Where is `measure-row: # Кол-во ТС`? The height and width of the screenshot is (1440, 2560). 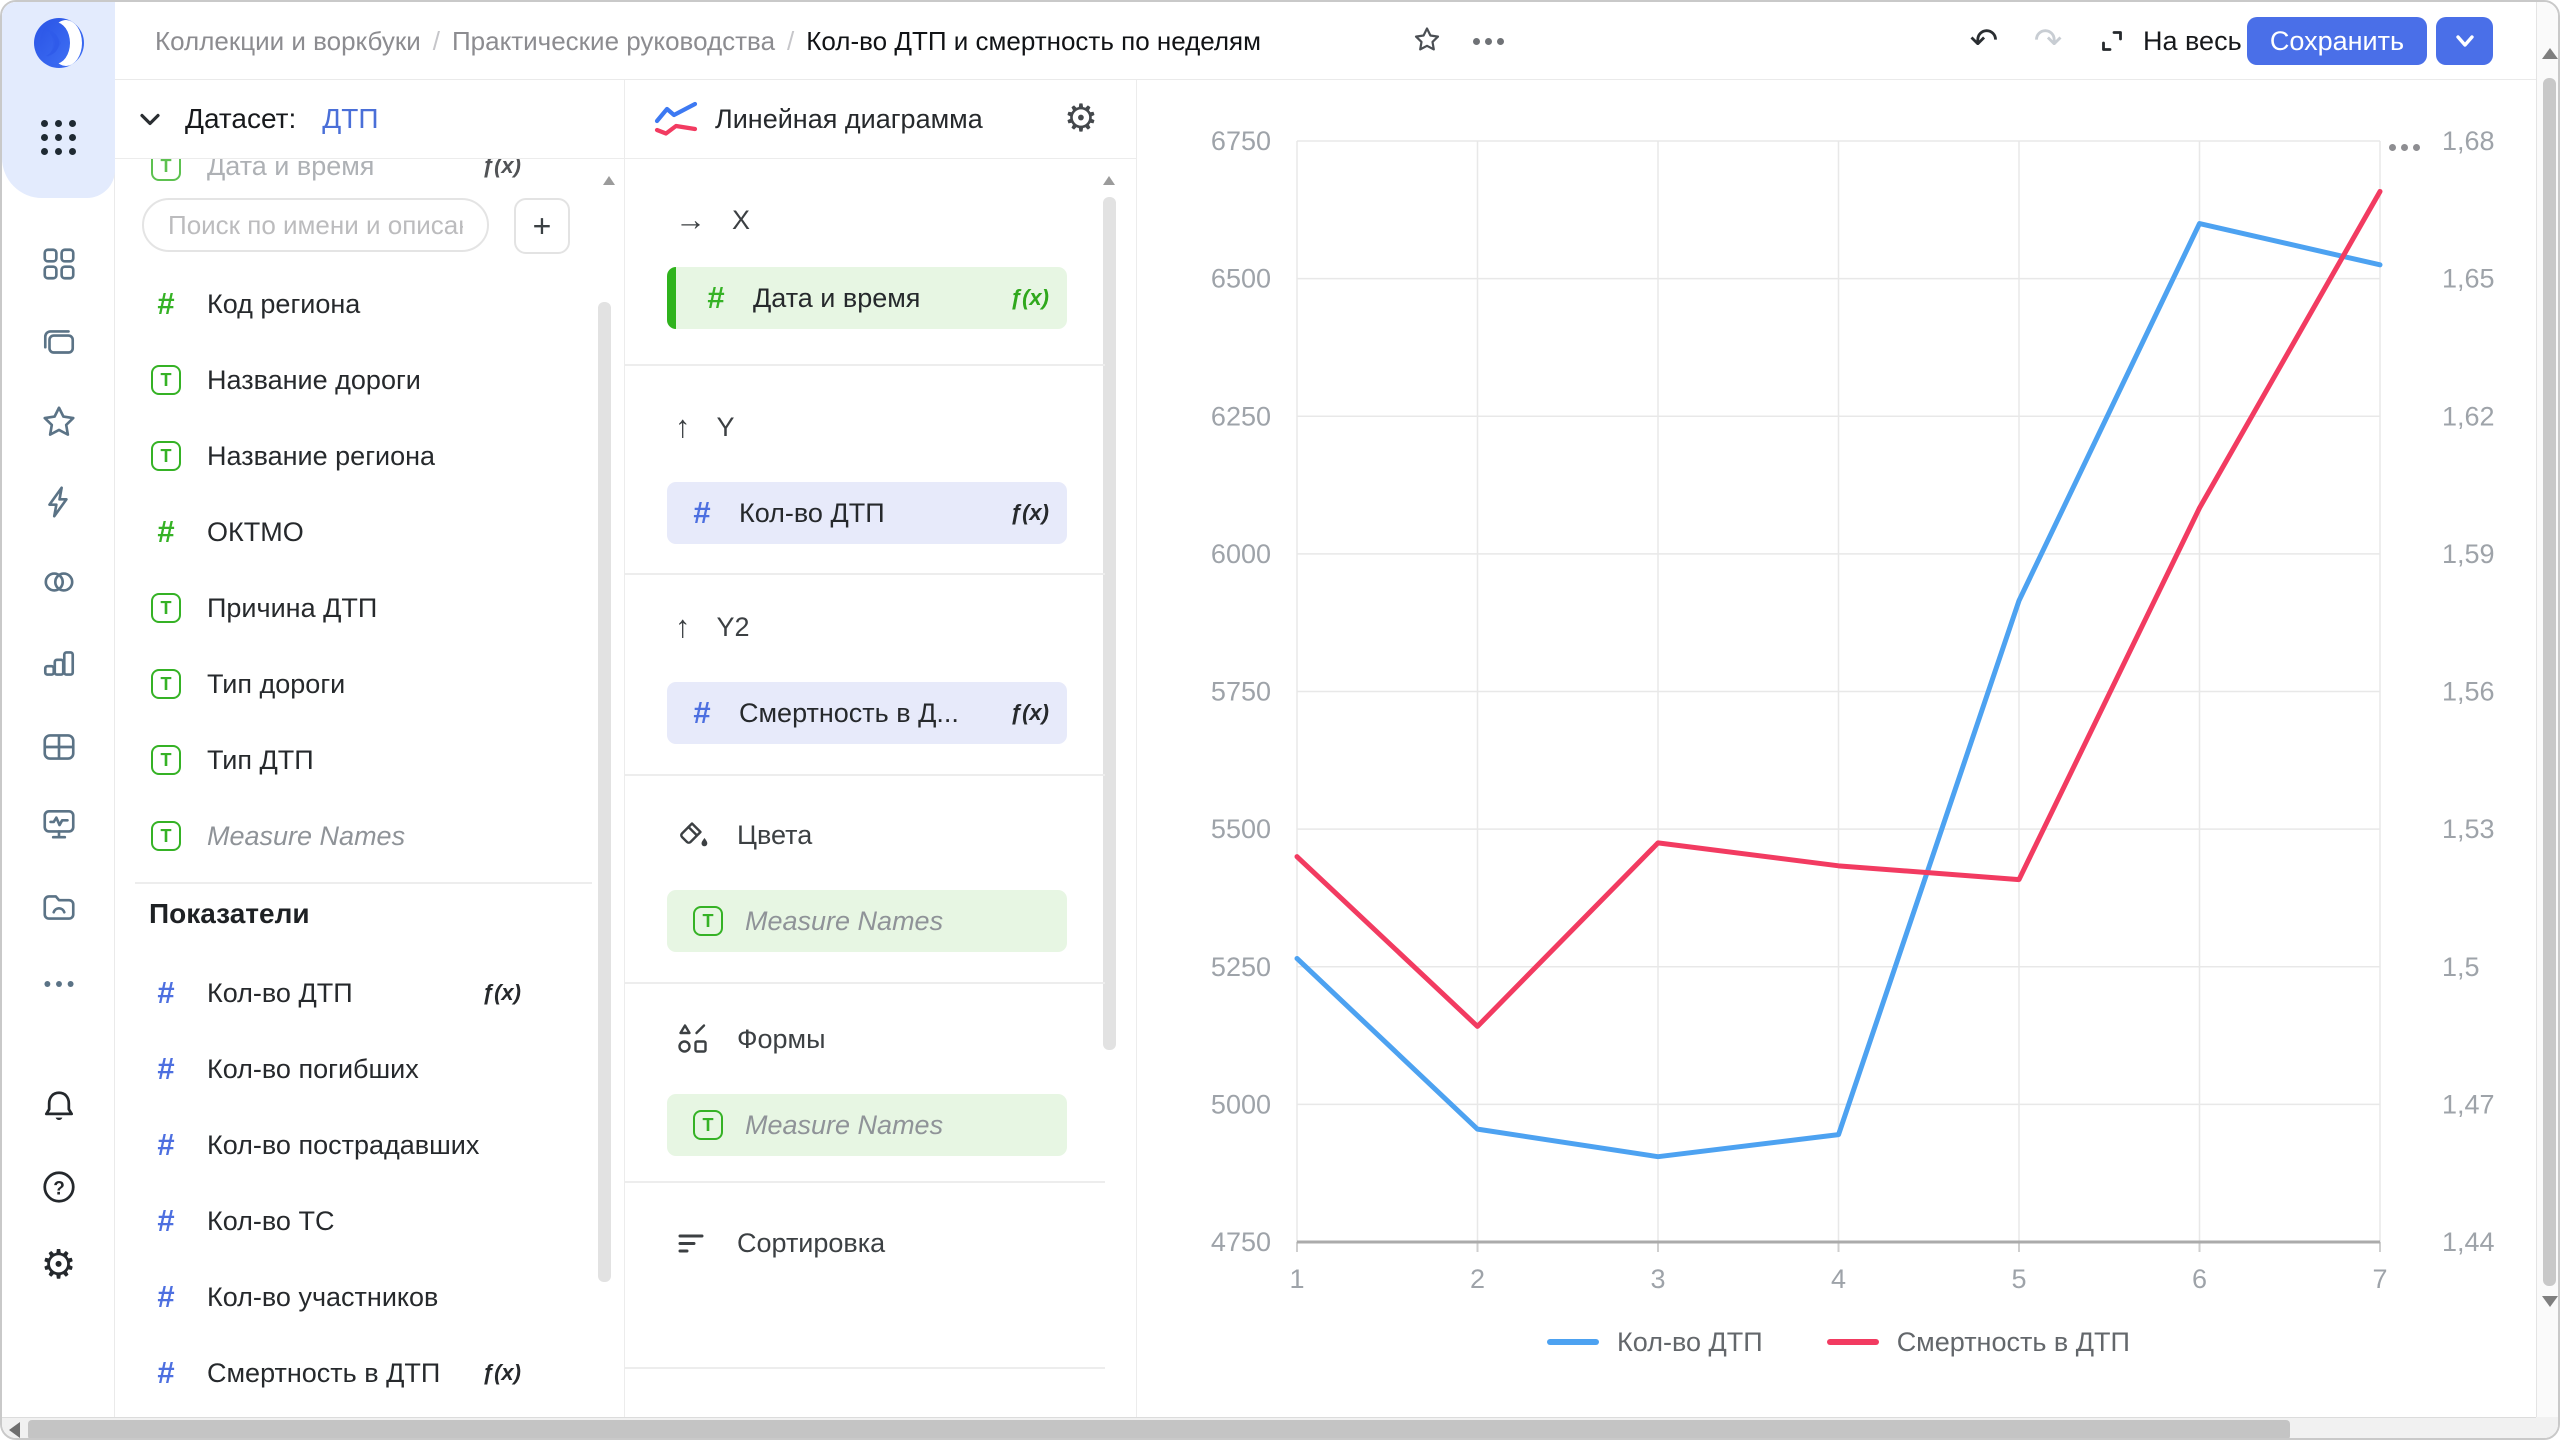
measure-row: # Кол-во ТС is located at coordinates (335, 1221).